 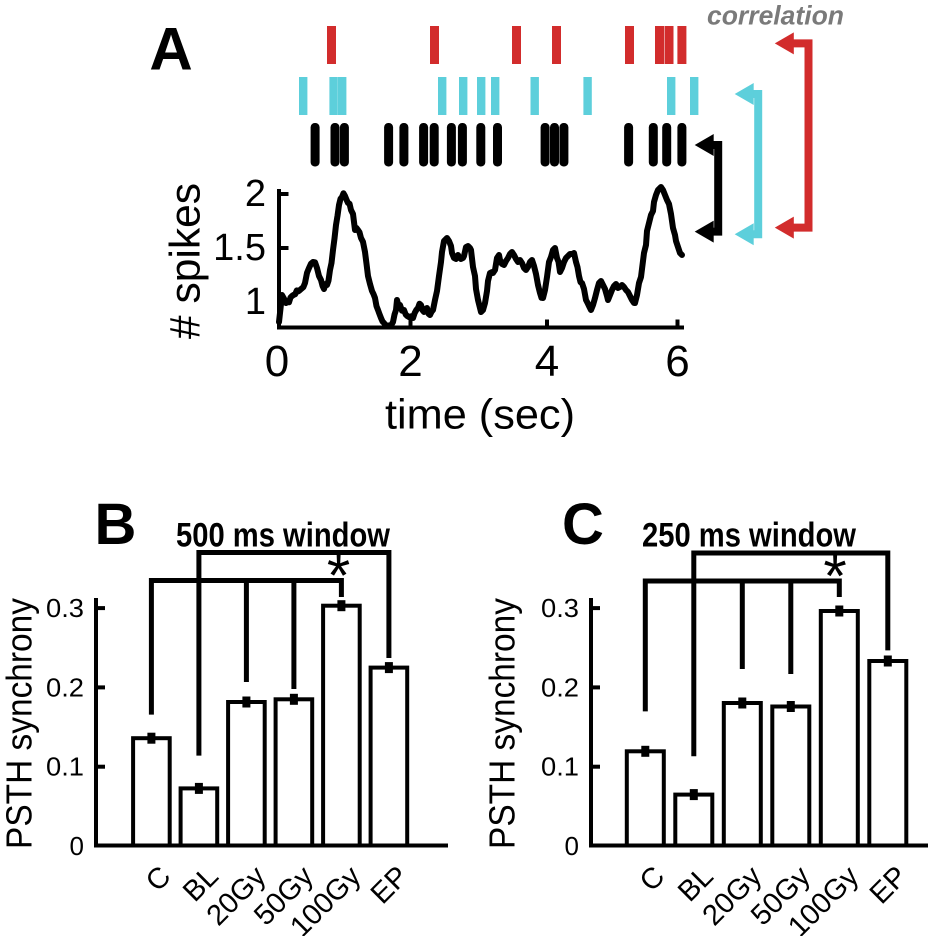 I want to click on svg-text: 1.5, so click(x=239, y=248).